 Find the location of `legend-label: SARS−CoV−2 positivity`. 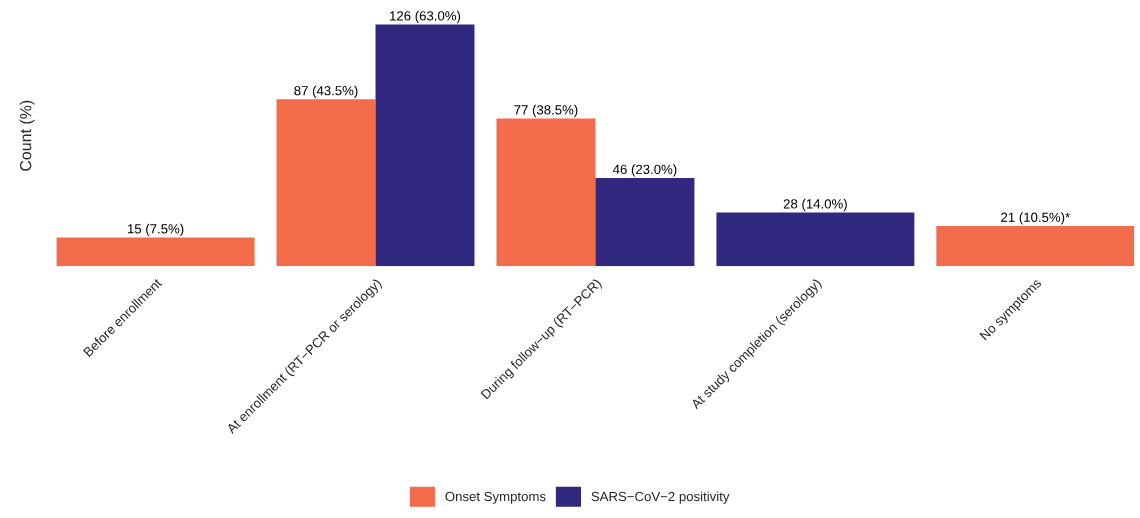

legend-label: SARS−CoV−2 positivity is located at coordinates (660, 497).